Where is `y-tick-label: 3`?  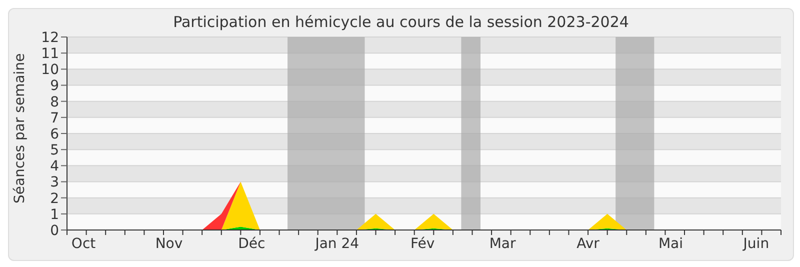
y-tick-label: 3 is located at coordinates (54, 182).